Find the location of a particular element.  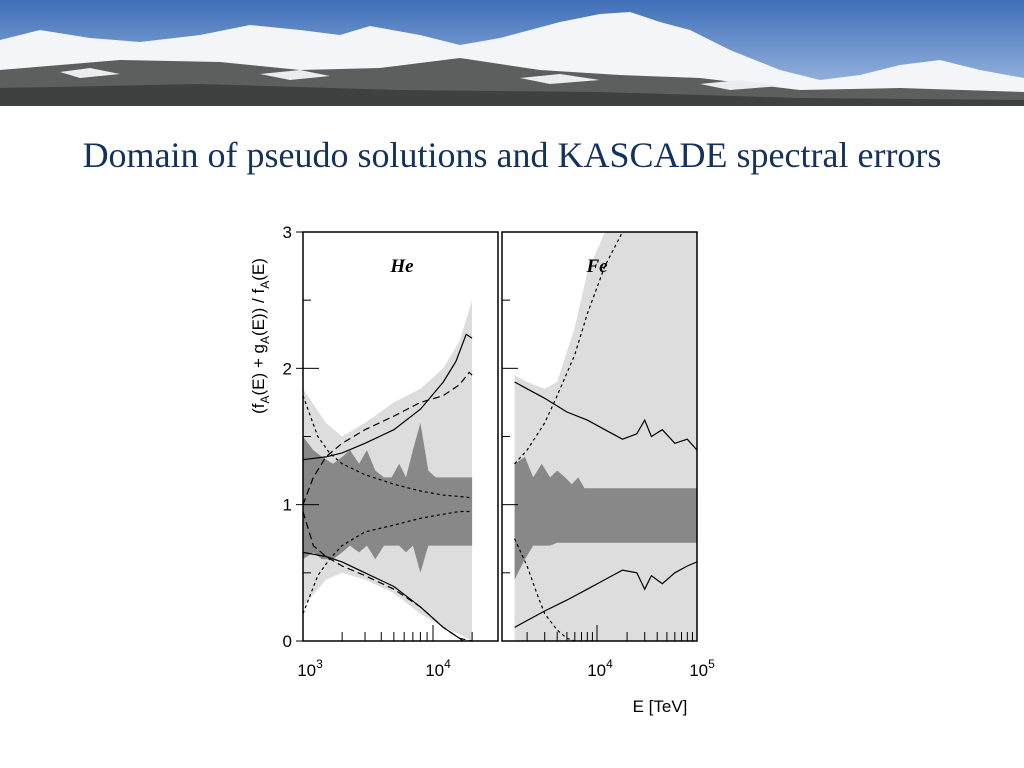

dark-error-band-fe is located at coordinates (605, 518).